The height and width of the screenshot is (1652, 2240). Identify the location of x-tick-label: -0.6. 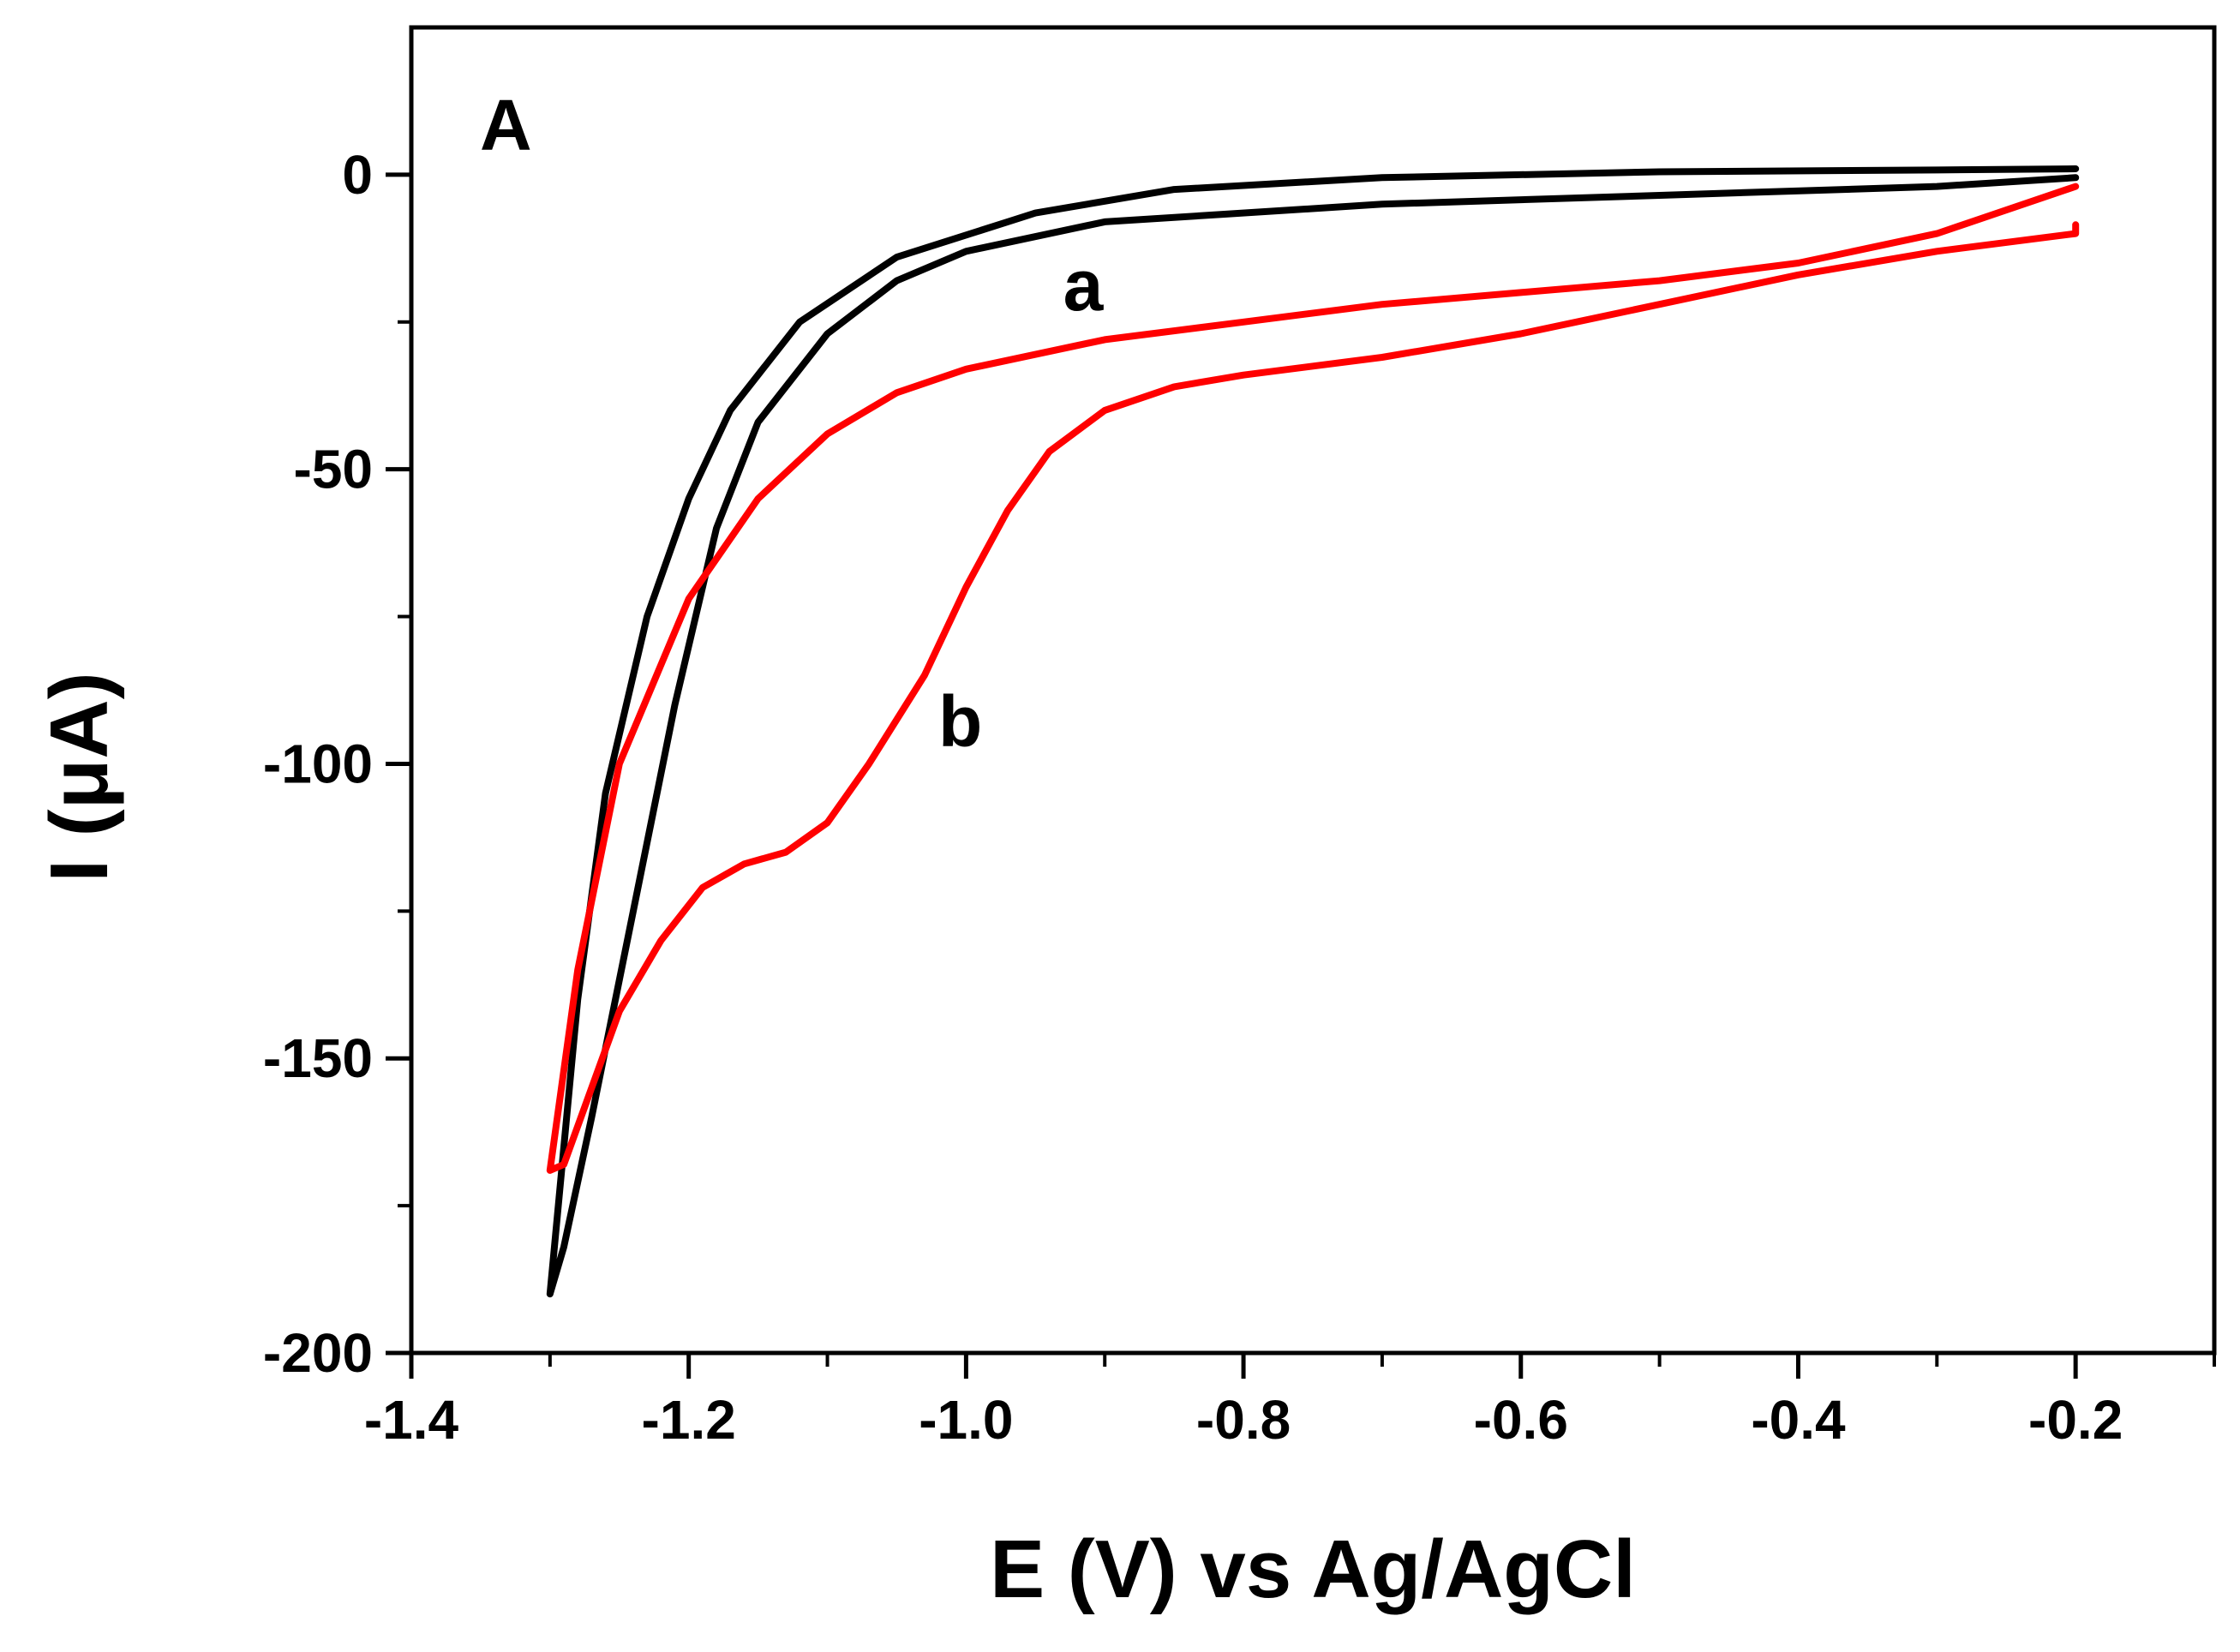
(1521, 1420).